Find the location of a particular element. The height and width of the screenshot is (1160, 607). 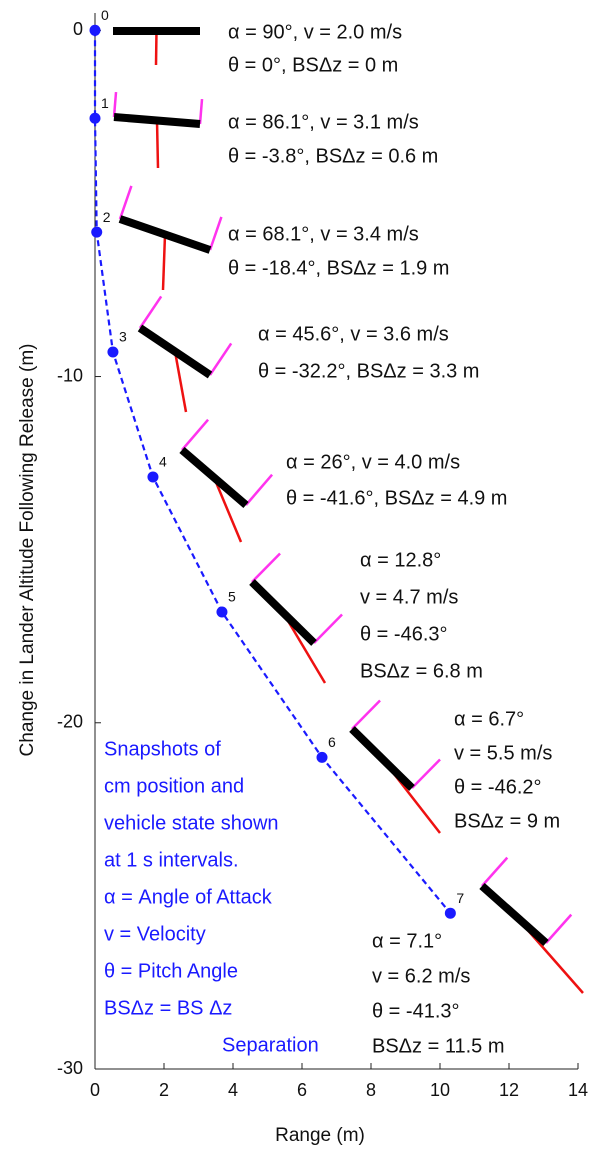

x-tick-label: 0 is located at coordinates (95, 1090).